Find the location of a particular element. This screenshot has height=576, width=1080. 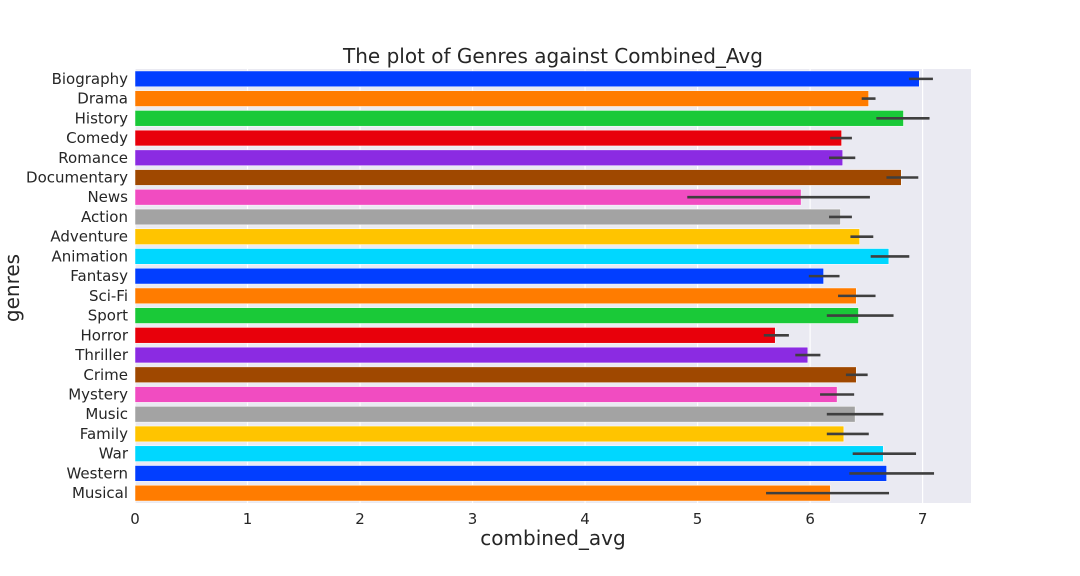

x-axis-label: combined_avg is located at coordinates (552, 538).